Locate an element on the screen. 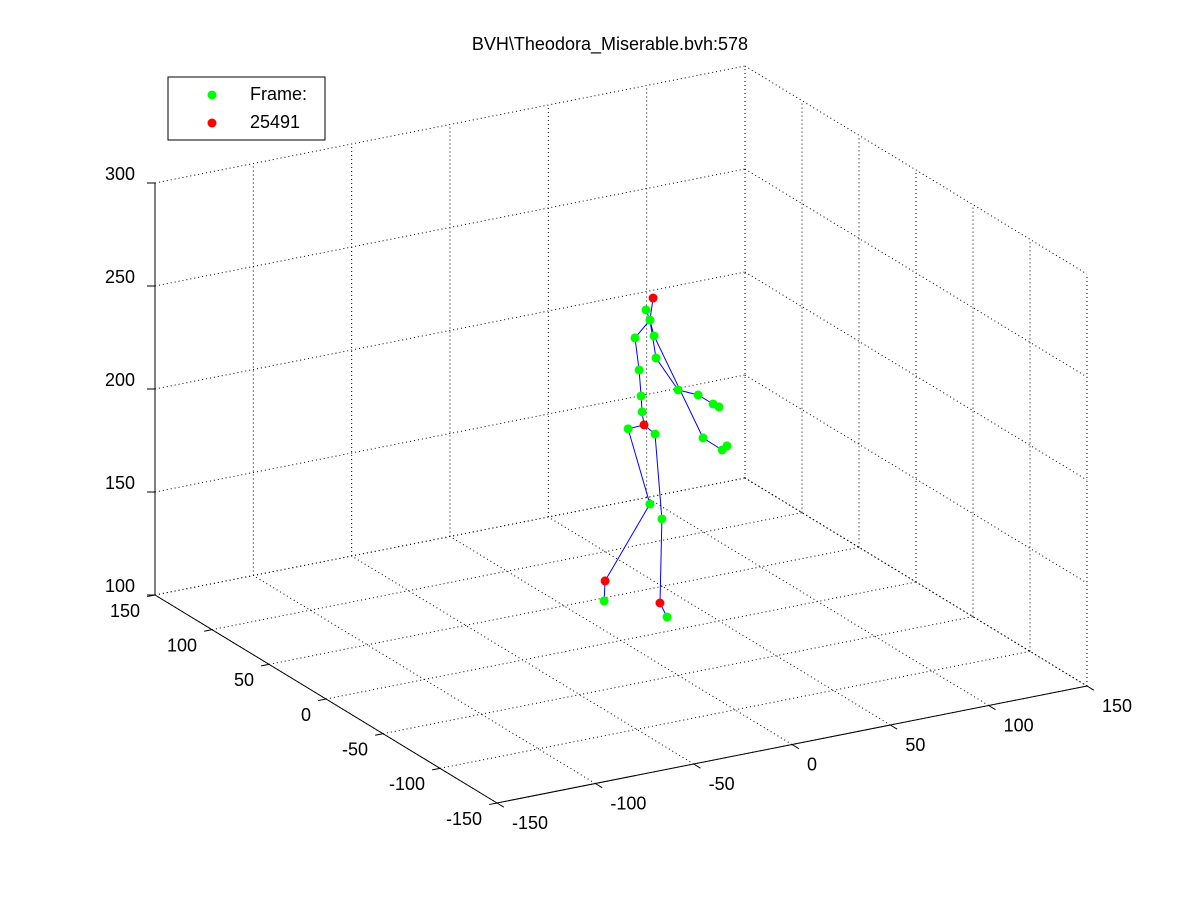 This screenshot has height=901, width=1201. x-tick-label: 0 is located at coordinates (812, 764).